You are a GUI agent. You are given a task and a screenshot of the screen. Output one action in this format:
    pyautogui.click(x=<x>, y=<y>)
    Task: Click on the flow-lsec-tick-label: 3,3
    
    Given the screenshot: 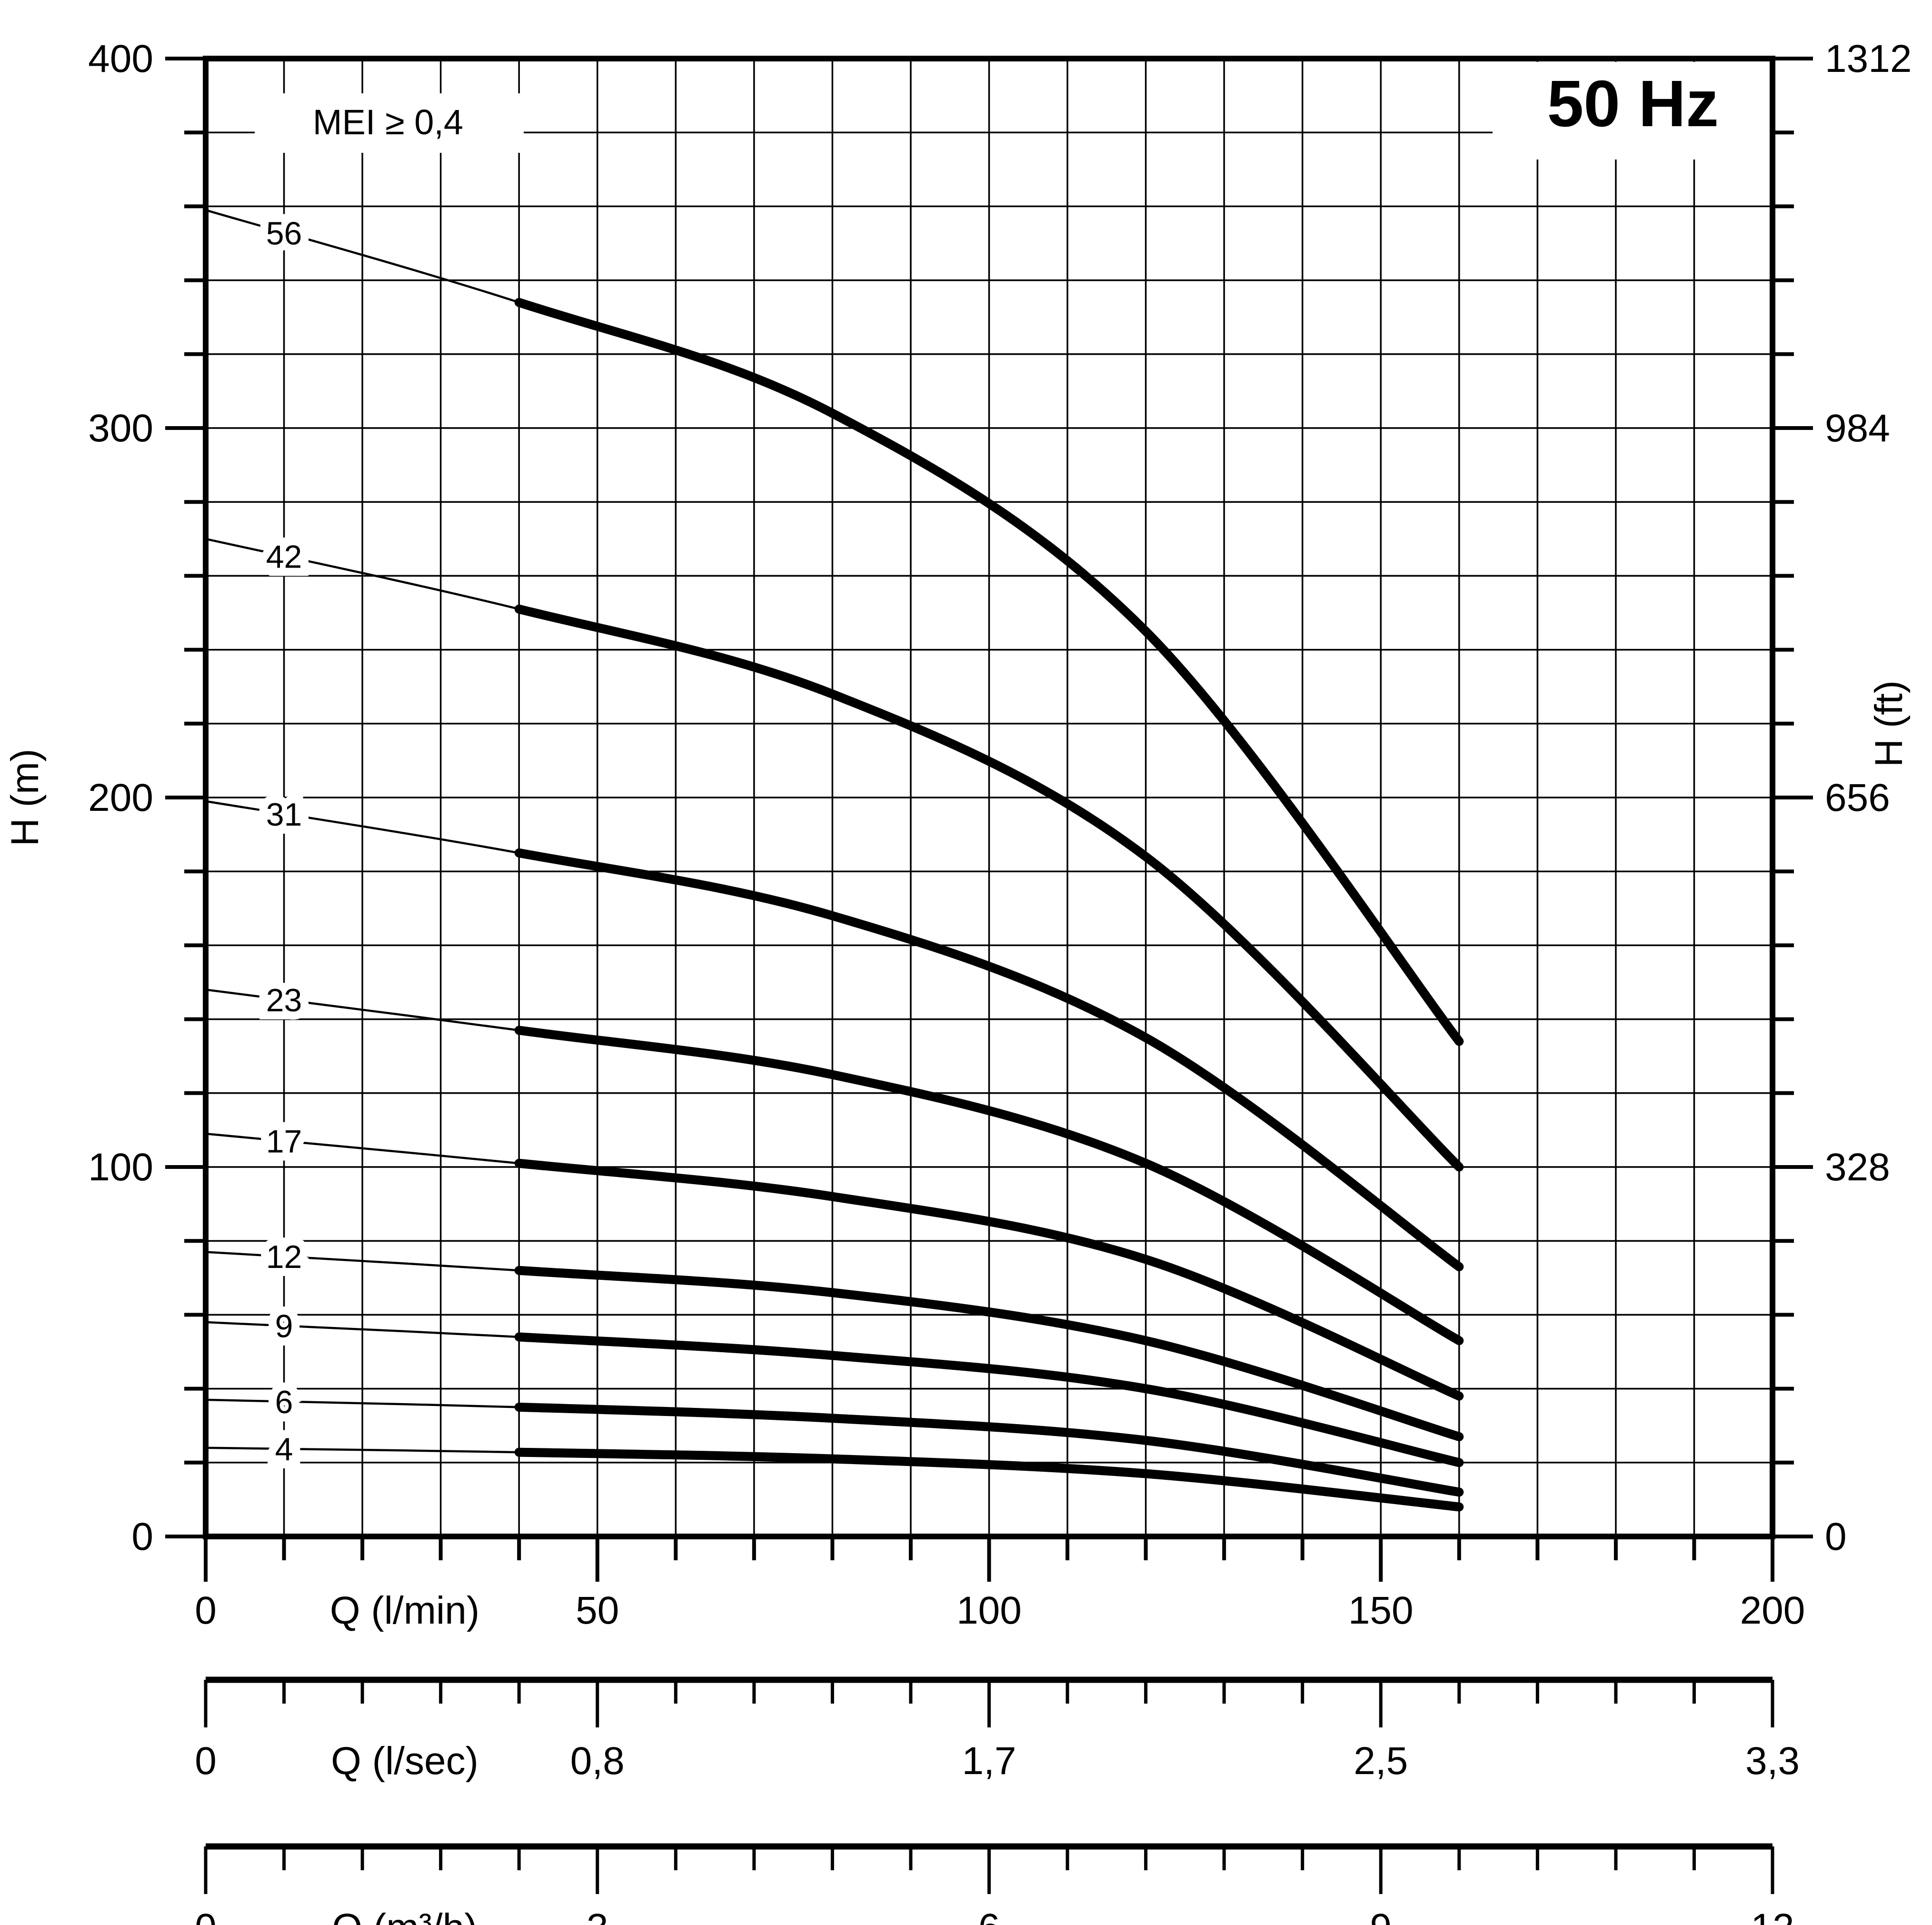 What is the action you would take?
    pyautogui.click(x=1772, y=1761)
    